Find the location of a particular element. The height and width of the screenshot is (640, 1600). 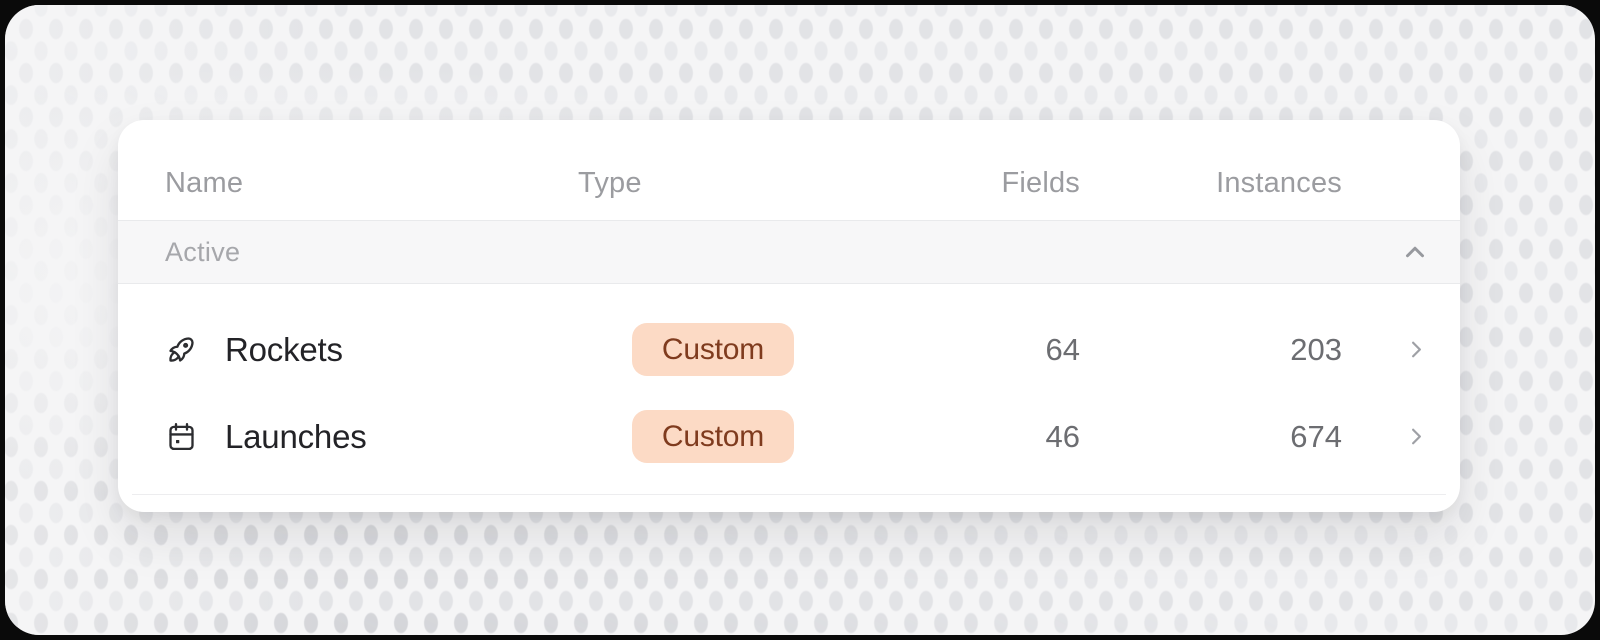

rocket-icon is located at coordinates (181, 349).